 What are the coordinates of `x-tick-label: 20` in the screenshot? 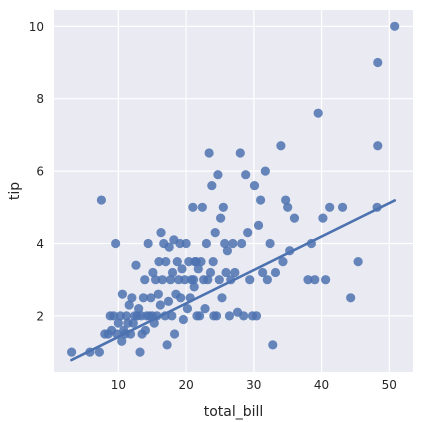 It's located at (185, 385).